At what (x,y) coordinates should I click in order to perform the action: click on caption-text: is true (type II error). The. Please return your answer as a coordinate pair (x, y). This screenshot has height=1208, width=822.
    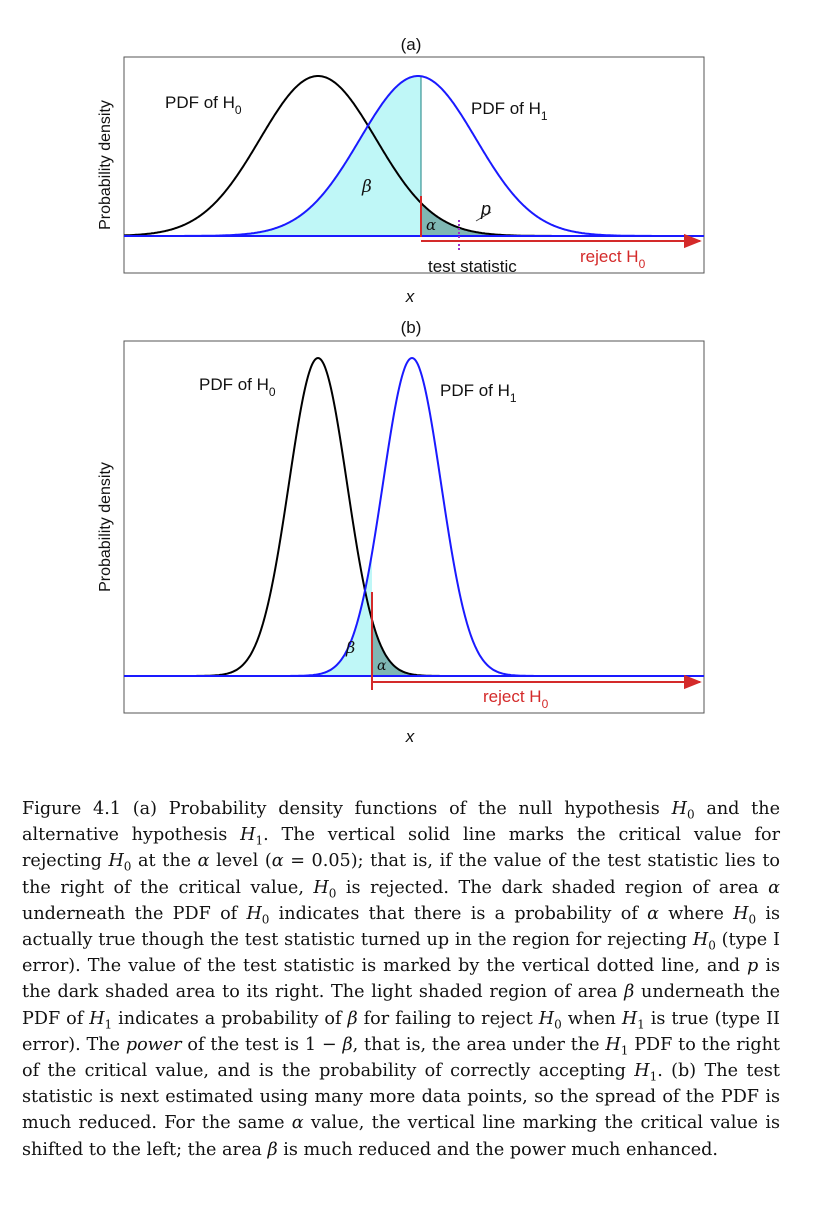
    Looking at the image, I should click on (401, 1031).